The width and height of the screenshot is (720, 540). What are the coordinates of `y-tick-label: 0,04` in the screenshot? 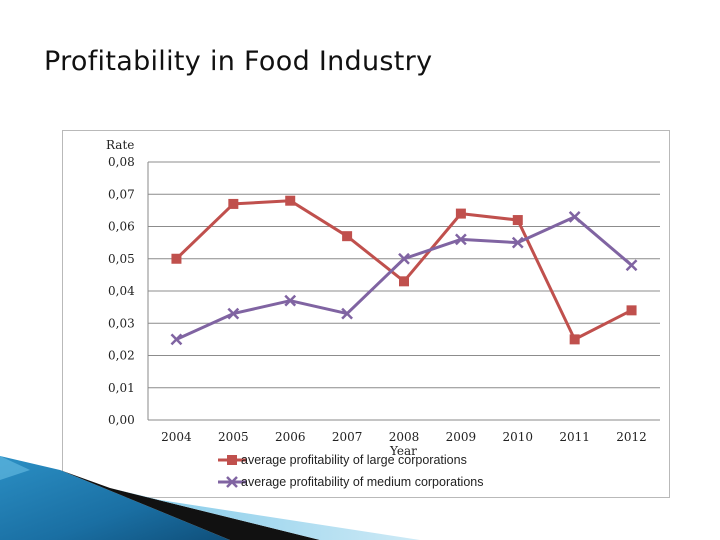 It's located at (121, 291).